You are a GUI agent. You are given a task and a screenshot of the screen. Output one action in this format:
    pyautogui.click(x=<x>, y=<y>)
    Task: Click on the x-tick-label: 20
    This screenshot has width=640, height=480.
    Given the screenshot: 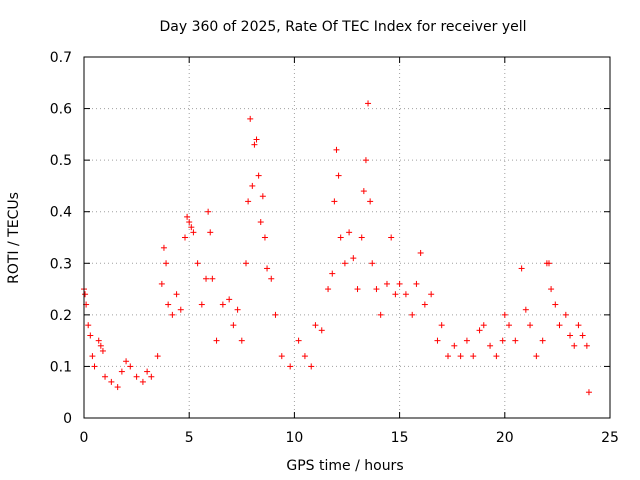 What is the action you would take?
    pyautogui.click(x=505, y=438)
    